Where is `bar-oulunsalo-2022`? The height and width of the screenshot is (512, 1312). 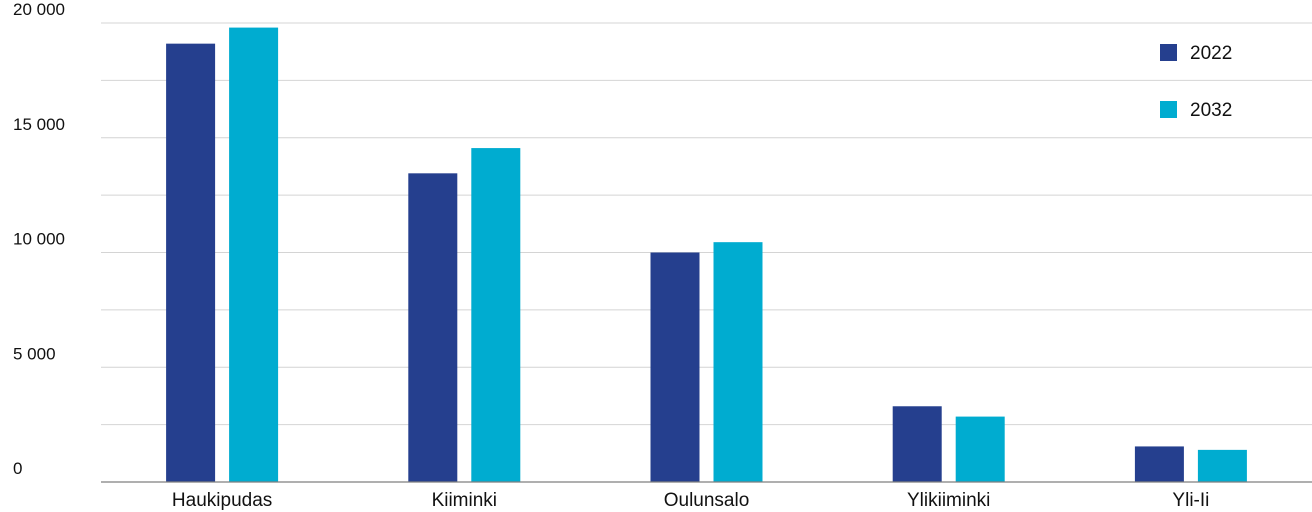 bar-oulunsalo-2022 is located at coordinates (675, 367).